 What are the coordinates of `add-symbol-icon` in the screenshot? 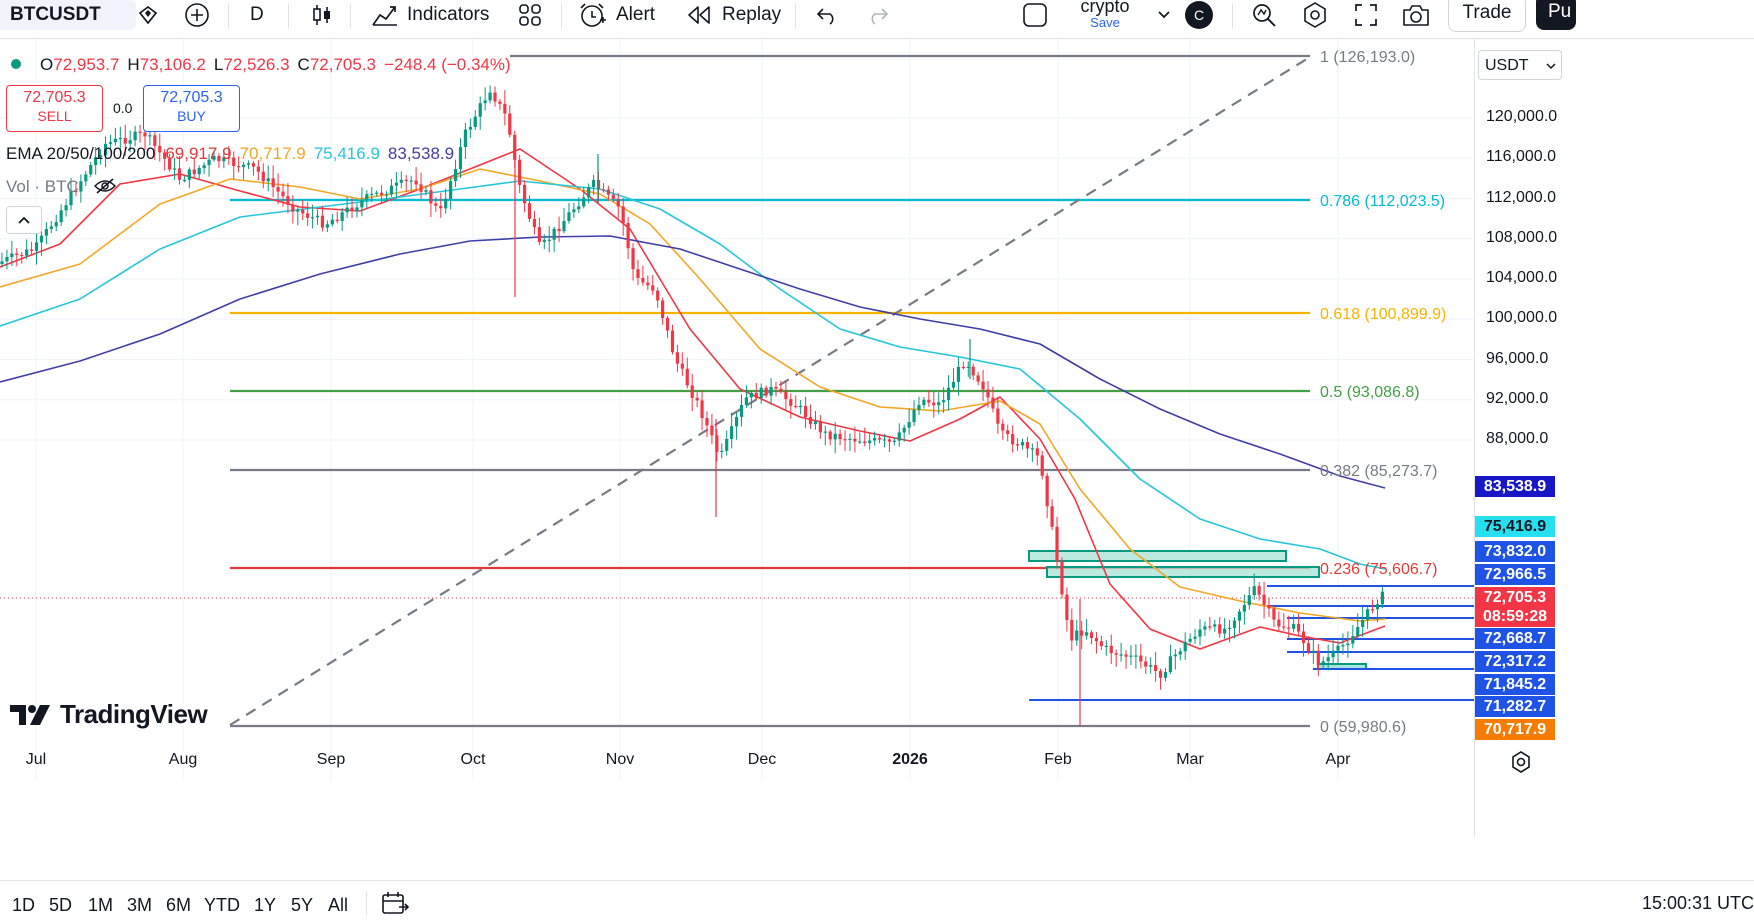 It's located at (197, 15).